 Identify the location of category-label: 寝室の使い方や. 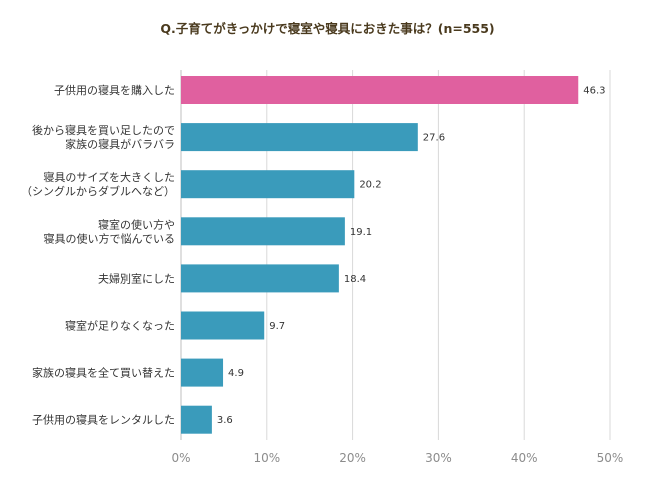
(136, 224).